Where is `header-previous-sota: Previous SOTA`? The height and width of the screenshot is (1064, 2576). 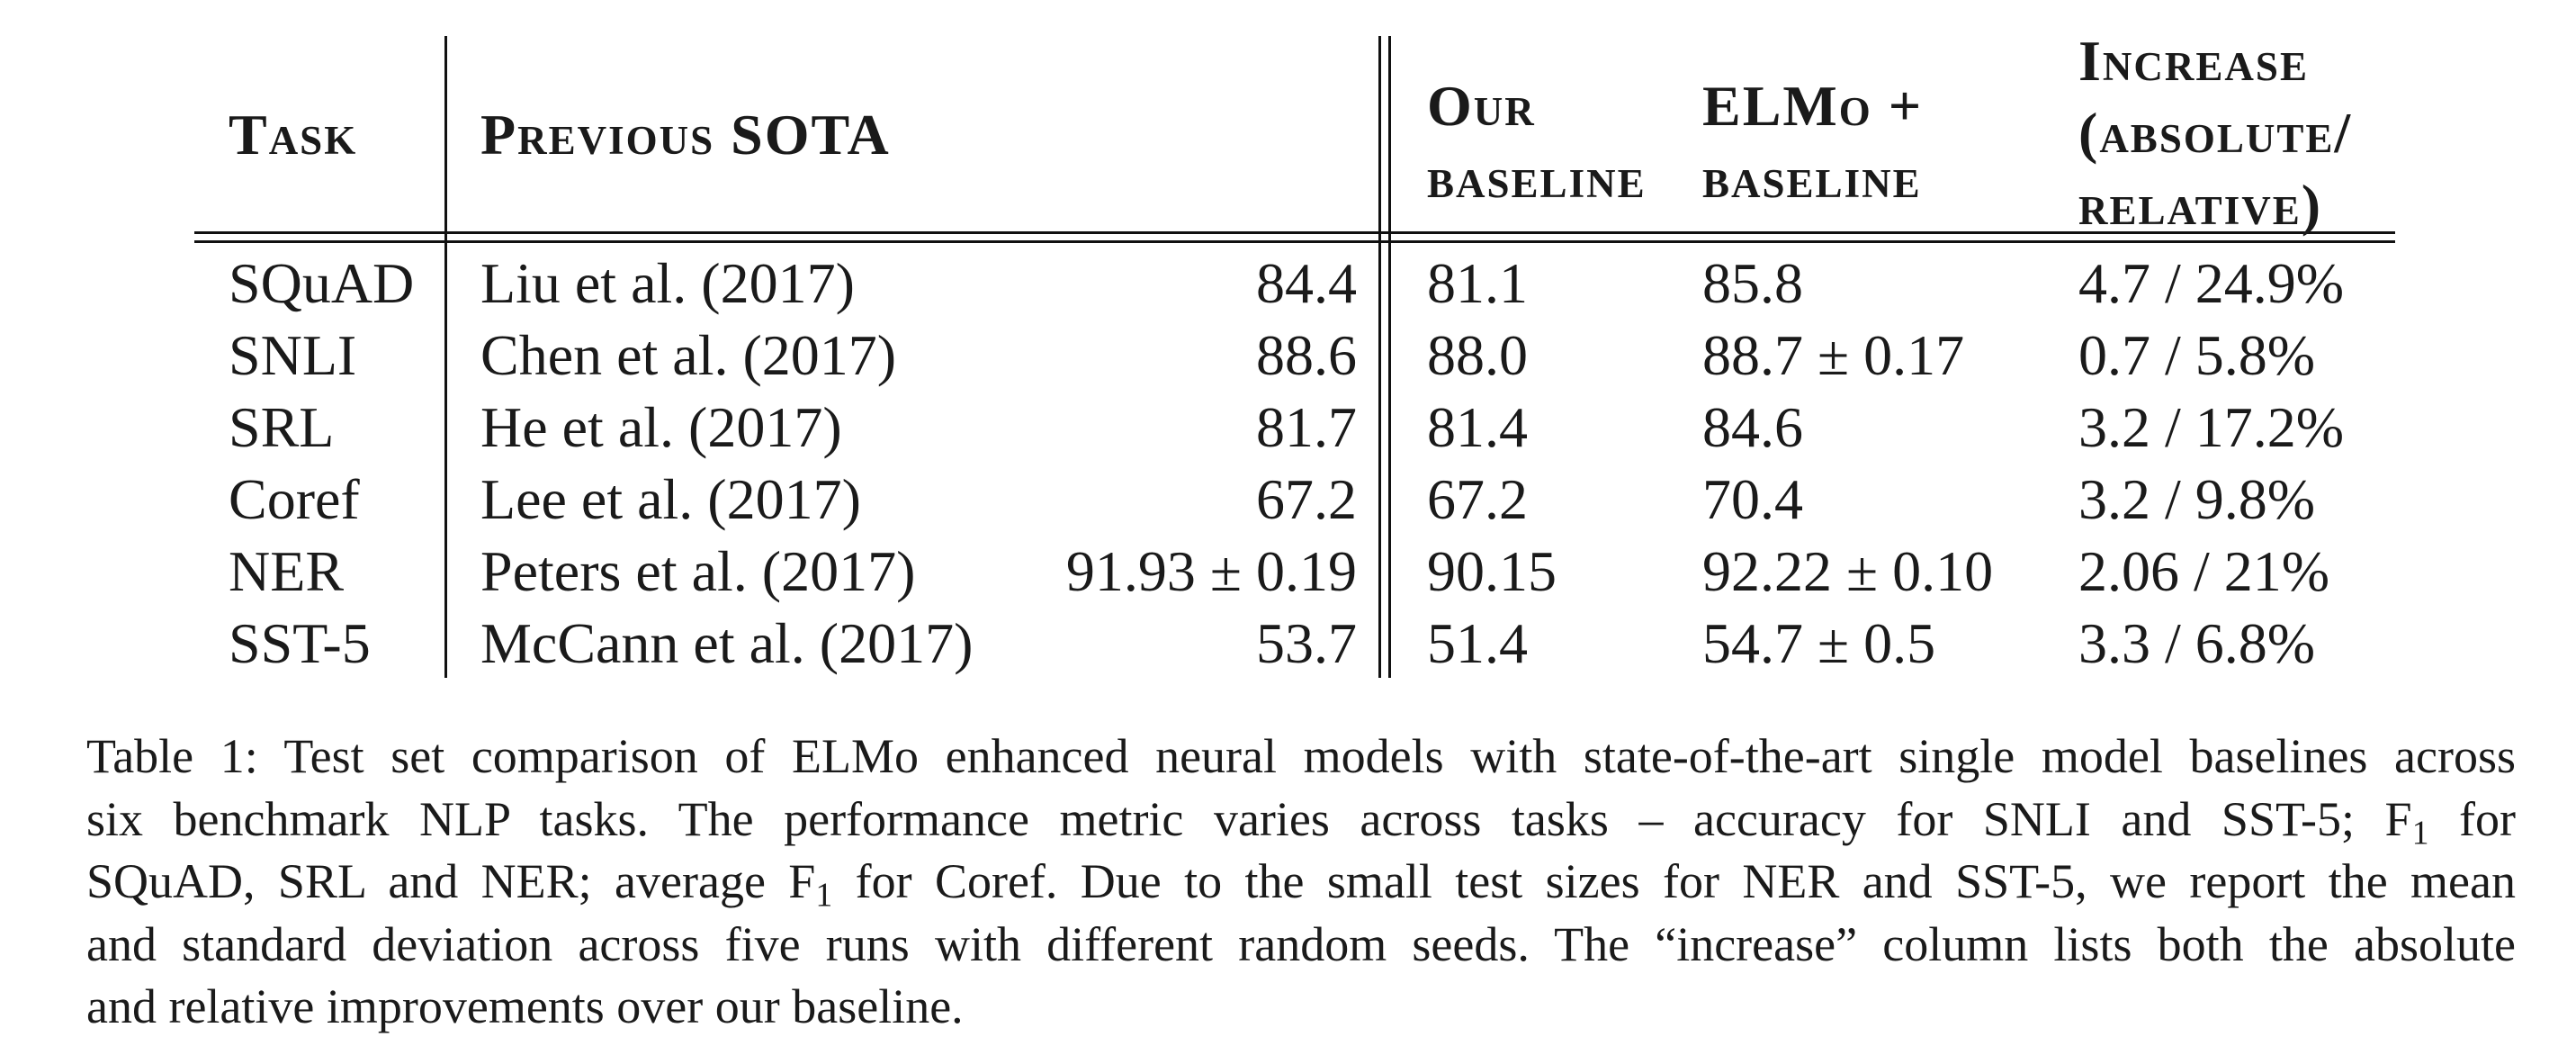 header-previous-sota: Previous SOTA is located at coordinates (686, 135).